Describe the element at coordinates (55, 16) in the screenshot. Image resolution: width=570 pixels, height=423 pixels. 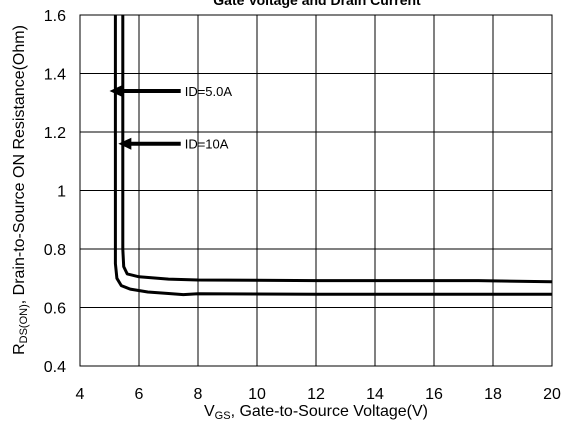
I see `y-tick-label: 1.6` at that location.